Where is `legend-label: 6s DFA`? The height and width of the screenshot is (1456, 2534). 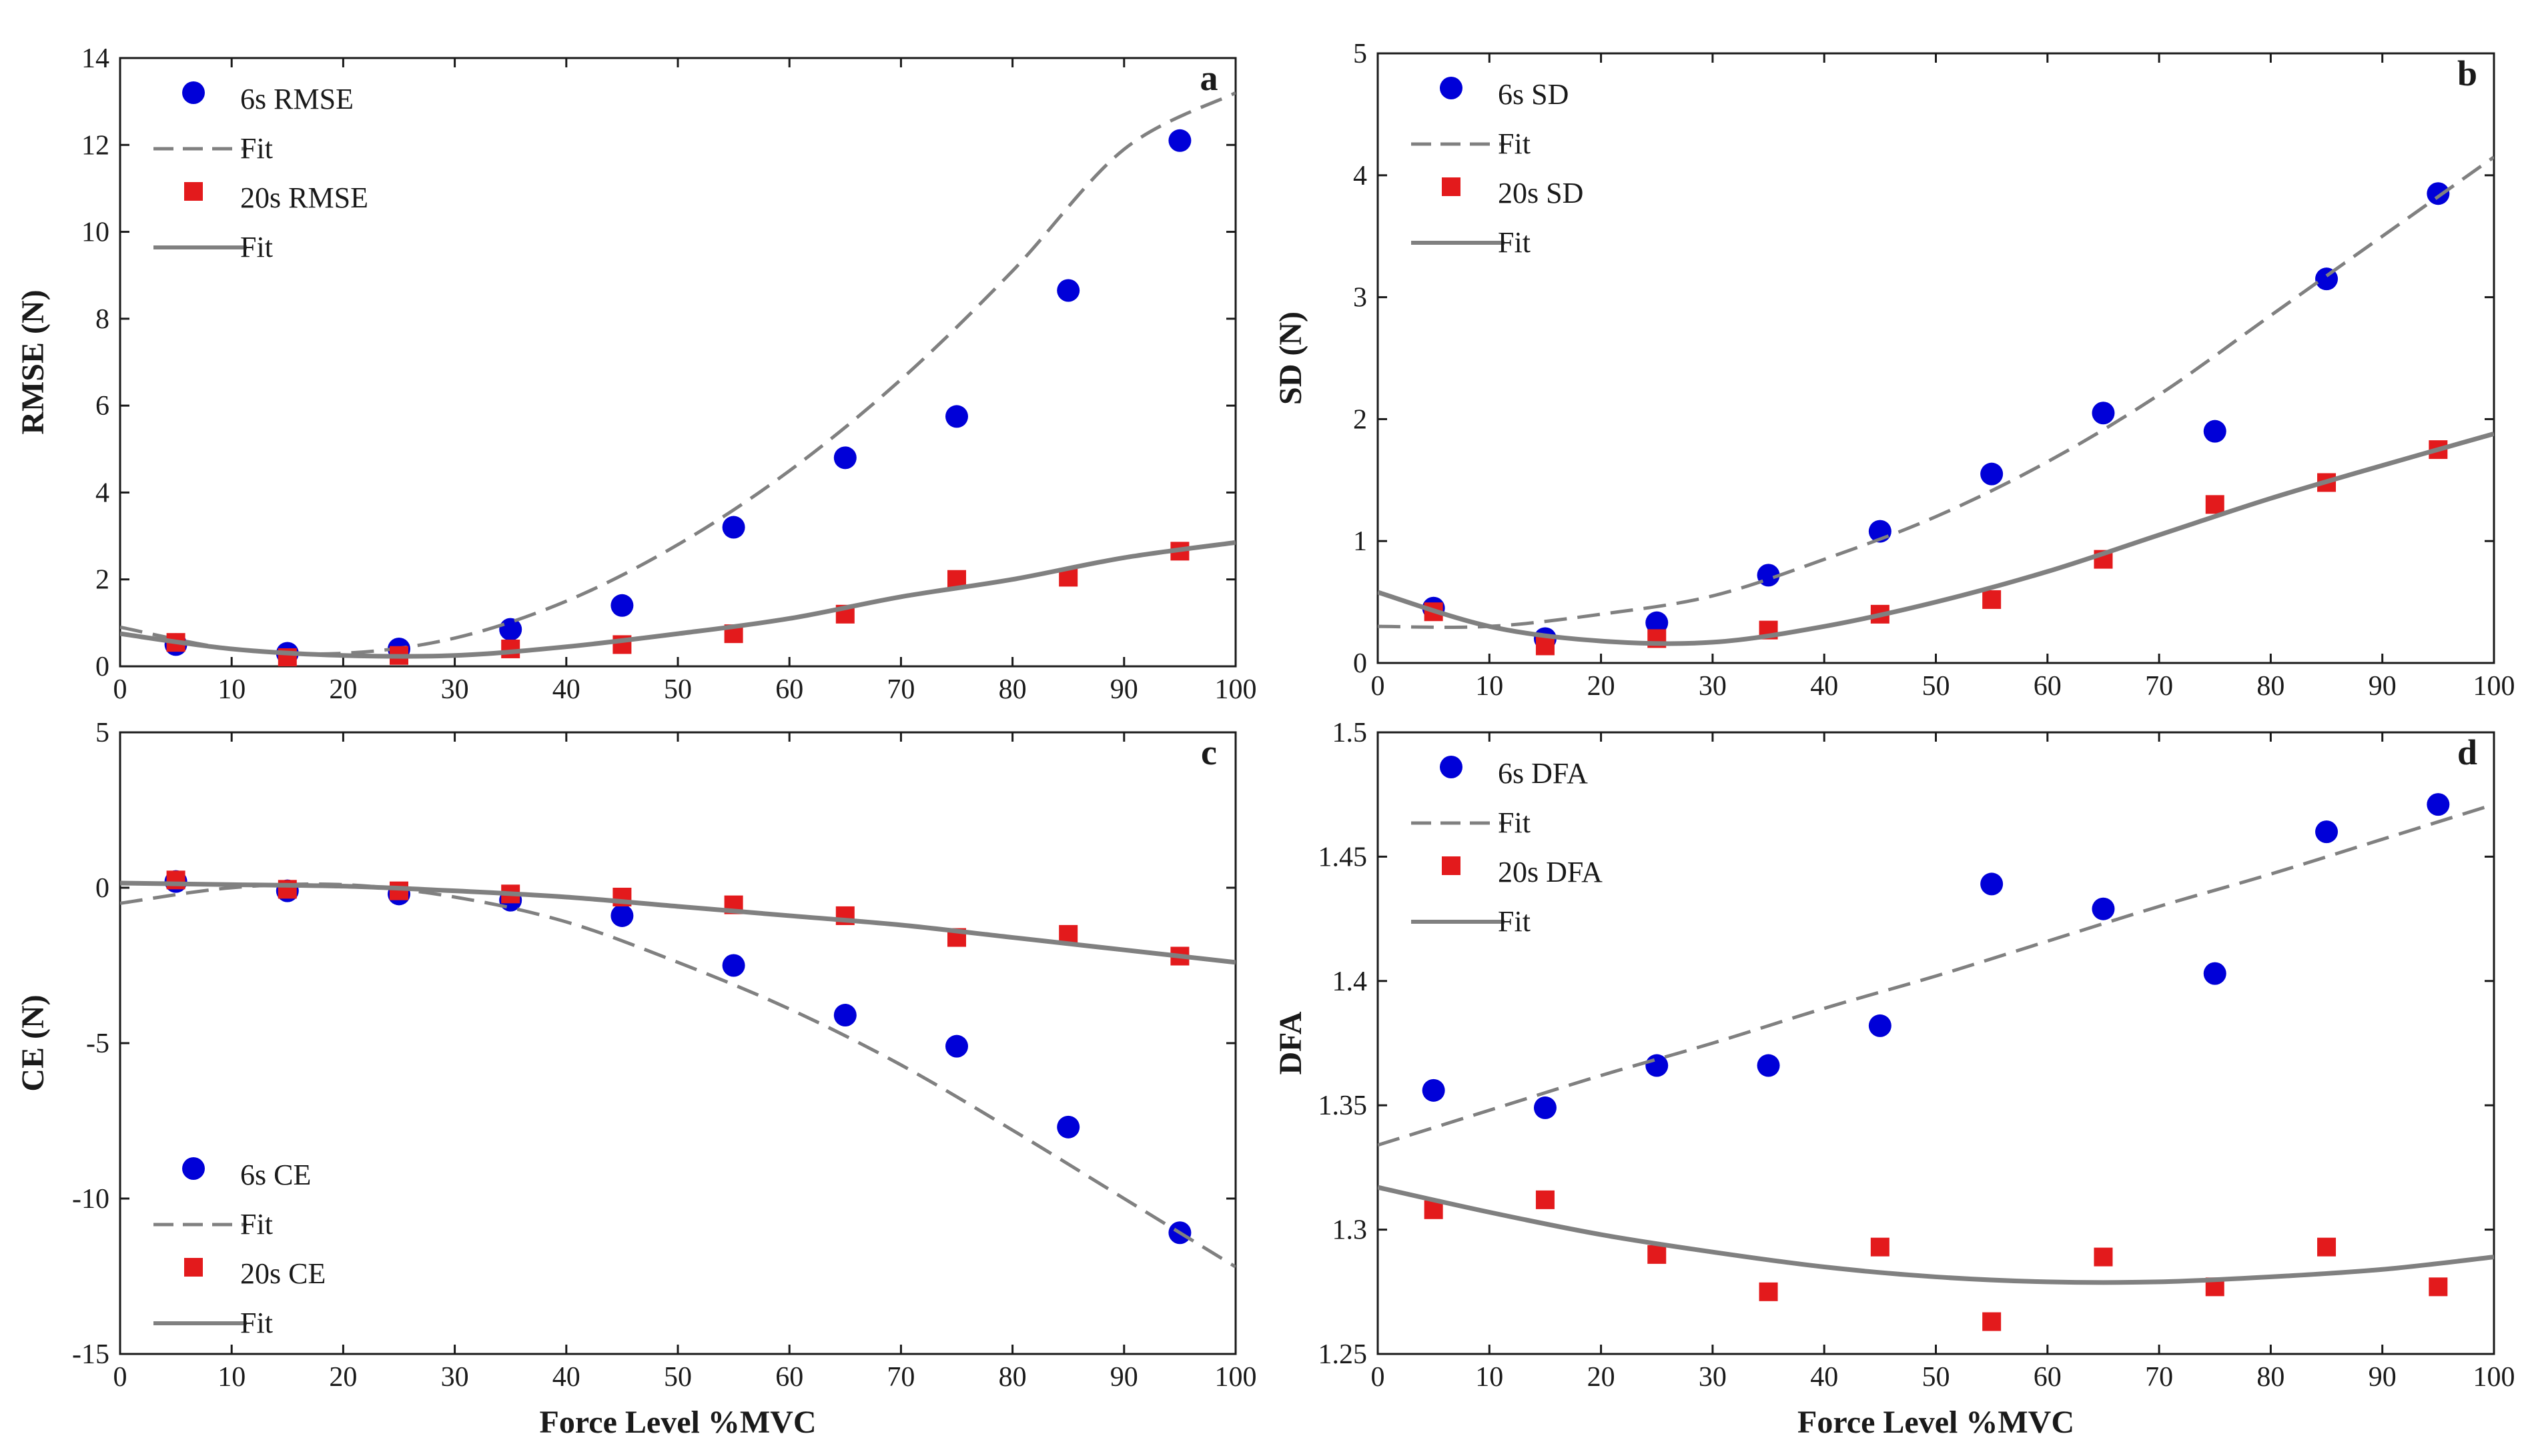 legend-label: 6s DFA is located at coordinates (1543, 774).